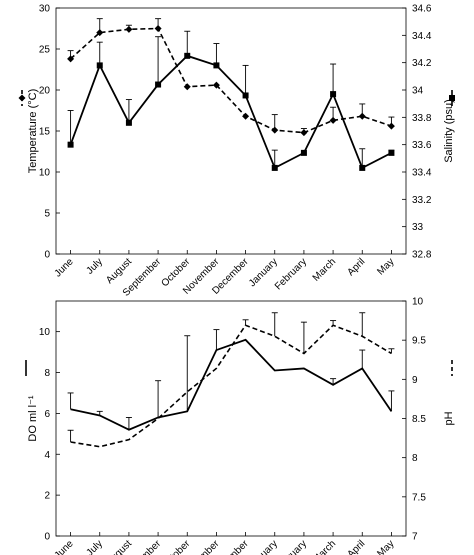 This screenshot has height=555, width=474. What do you see at coordinates (422, 36) in the screenshot?
I see `right-tick-label: 34.4` at bounding box center [422, 36].